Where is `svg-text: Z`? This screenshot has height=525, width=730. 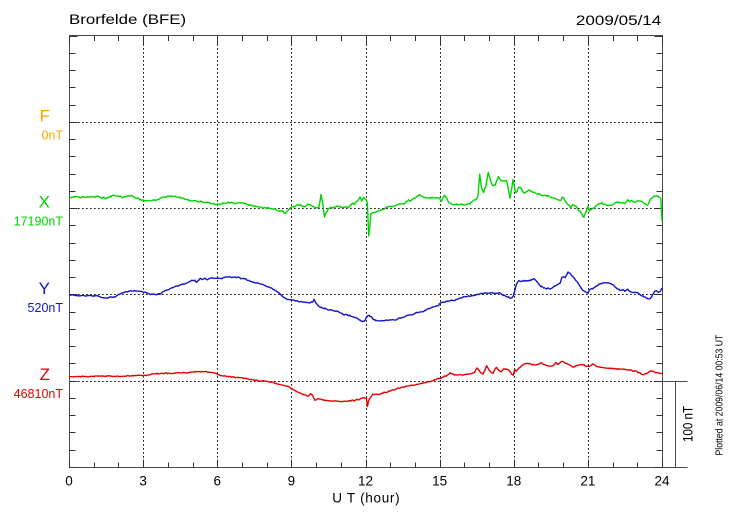 svg-text: Z is located at coordinates (45, 374).